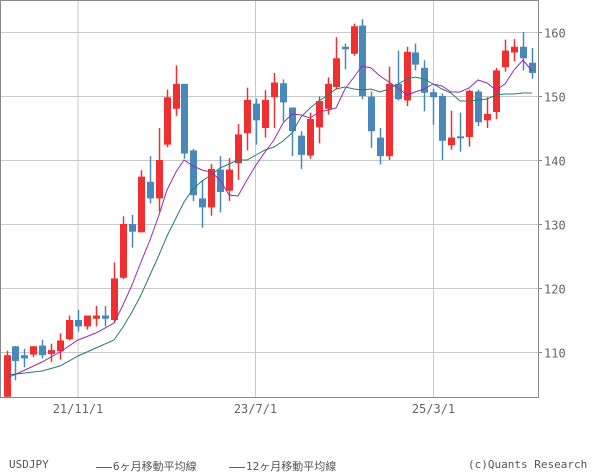 Image resolution: width=600 pixels, height=475 pixels. I want to click on legend-ma6: 6ヶ月移動平均線, so click(146, 466).